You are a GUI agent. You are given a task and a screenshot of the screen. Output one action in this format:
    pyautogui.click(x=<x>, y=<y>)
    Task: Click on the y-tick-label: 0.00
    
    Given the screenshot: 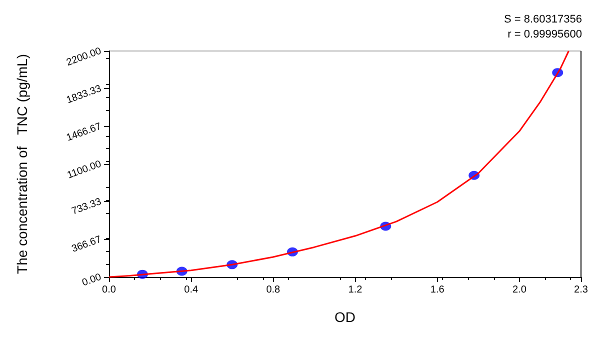 What is the action you would take?
    pyautogui.click(x=92, y=280)
    